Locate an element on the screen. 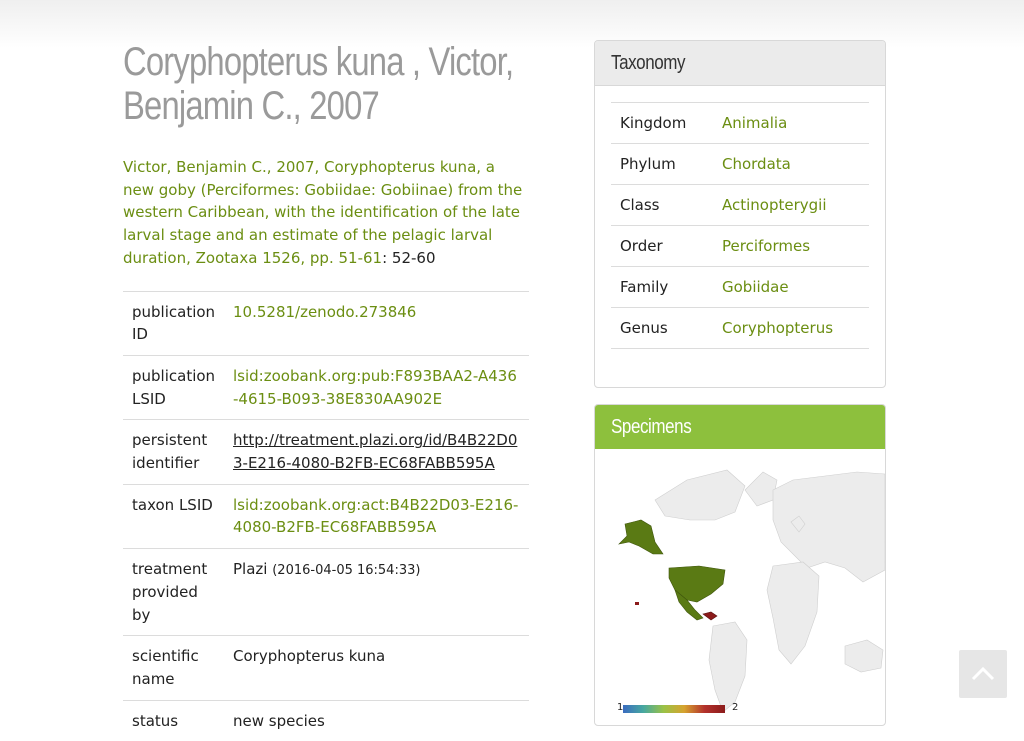 This screenshot has height=741, width=1024. rank-label: Kingdom is located at coordinates (662, 123).